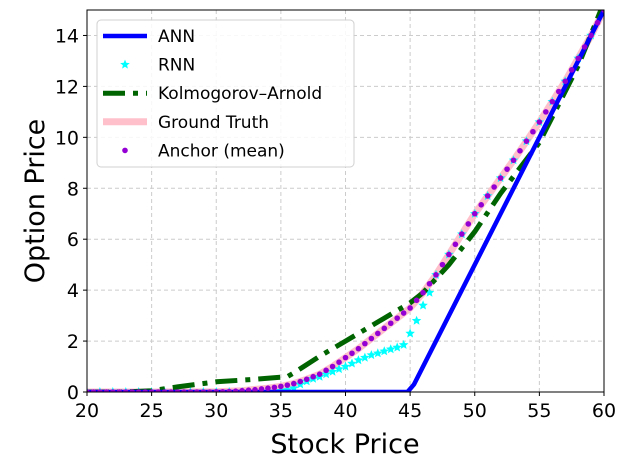 The image size is (630, 470). I want to click on x-tick-label: 25, so click(152, 411).